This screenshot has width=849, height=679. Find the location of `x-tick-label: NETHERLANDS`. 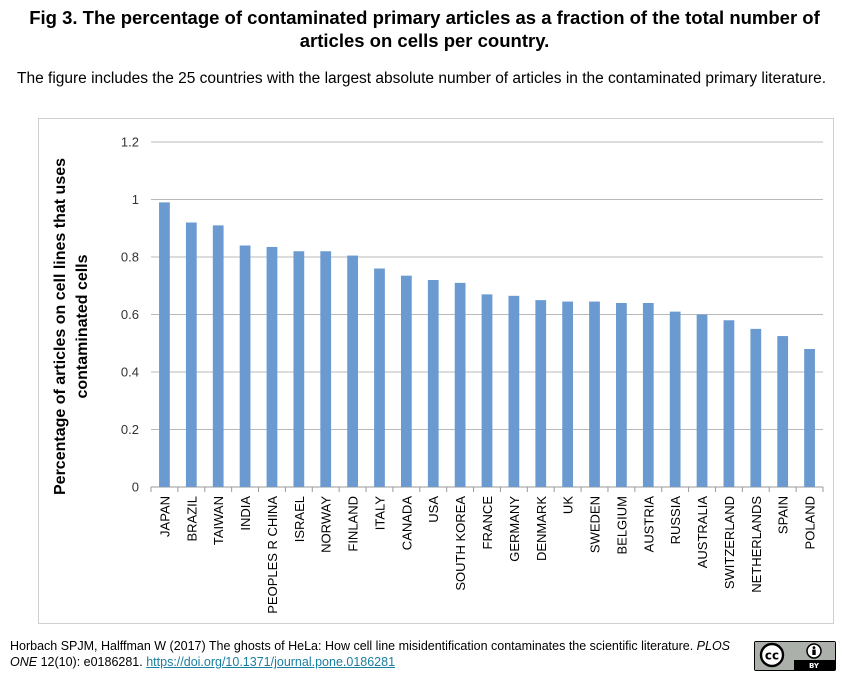

x-tick-label: NETHERLANDS is located at coordinates (756, 544).